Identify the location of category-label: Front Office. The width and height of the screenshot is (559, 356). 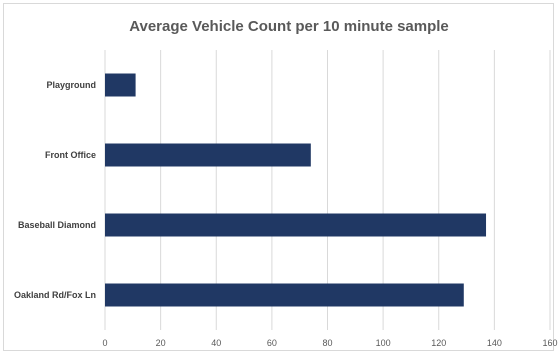
(70, 155).